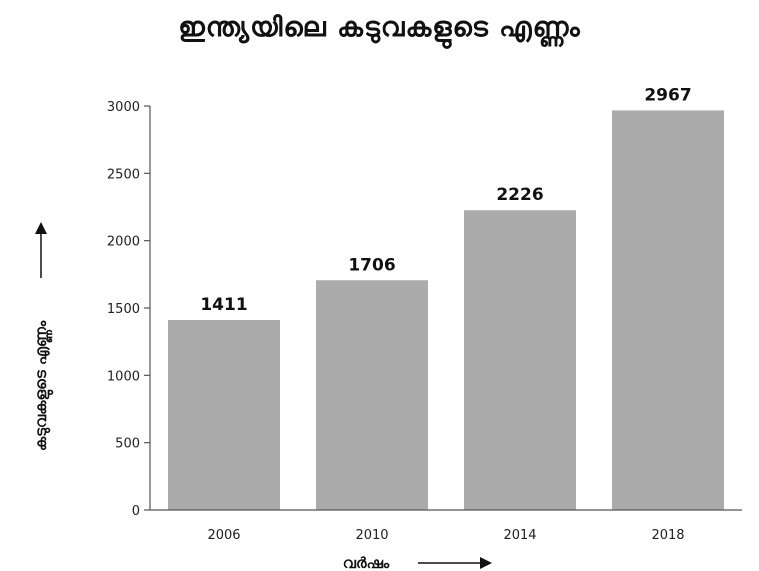 This screenshot has width=759, height=571. I want to click on x-tick-label: 2014, so click(519, 535).